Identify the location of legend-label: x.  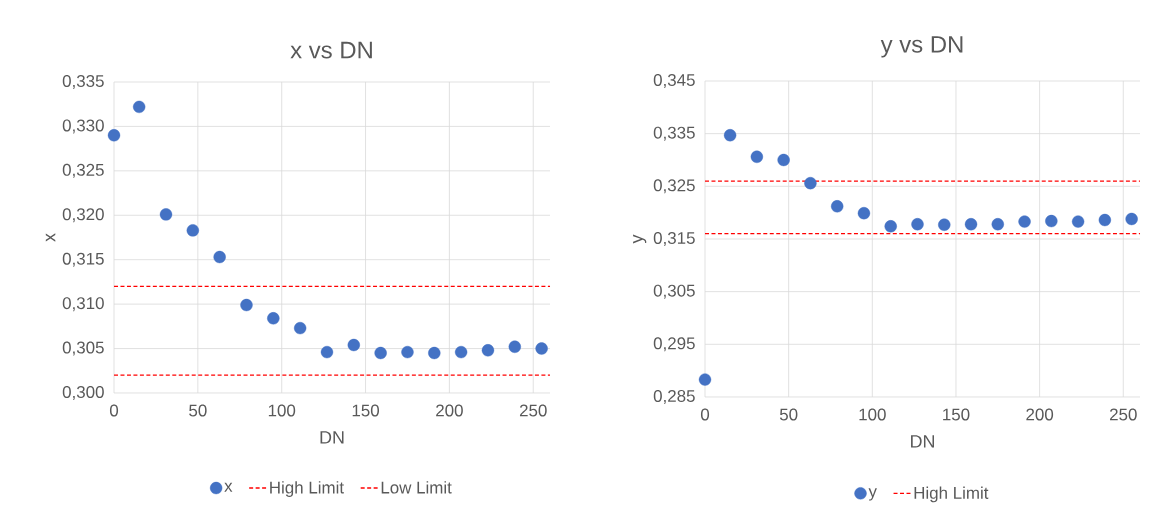
(228, 487).